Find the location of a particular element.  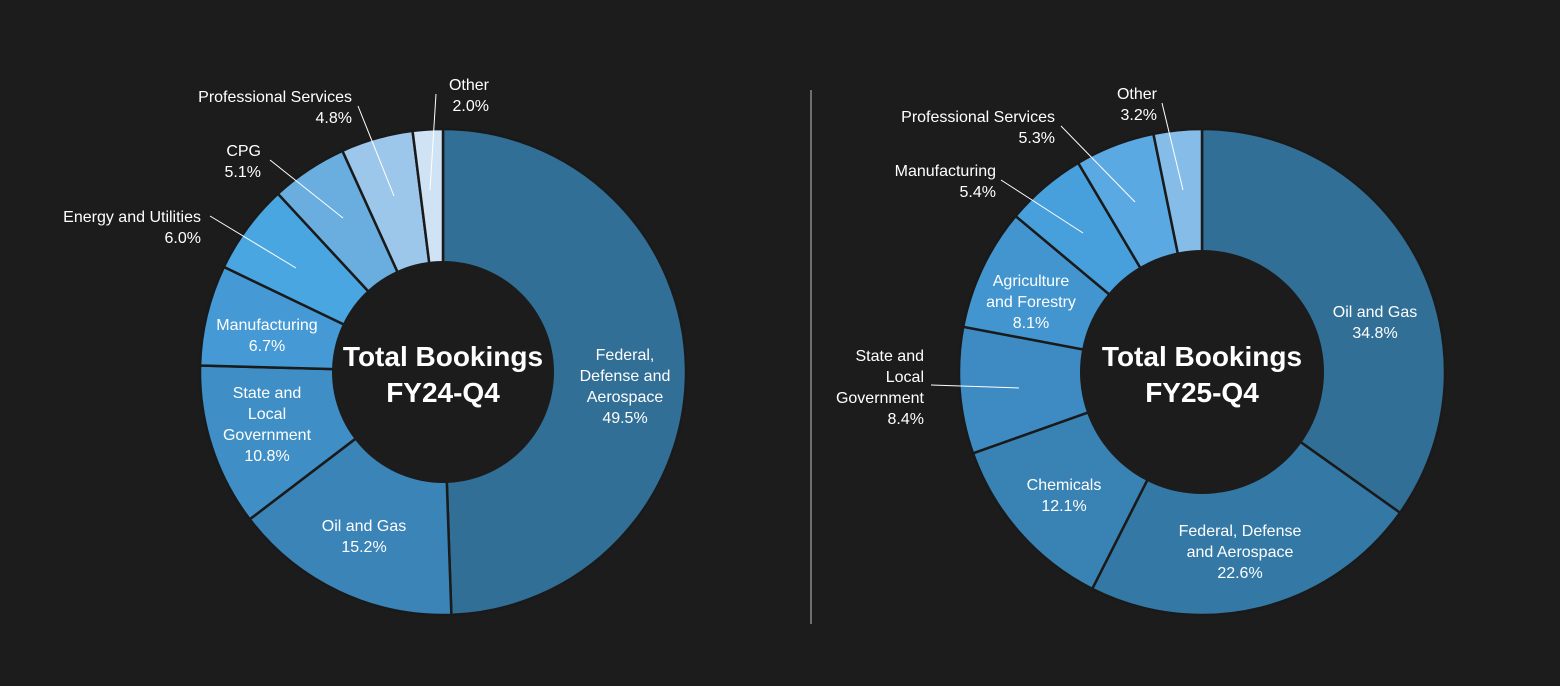

slice-label-line: 3.2% is located at coordinates (1139, 115).